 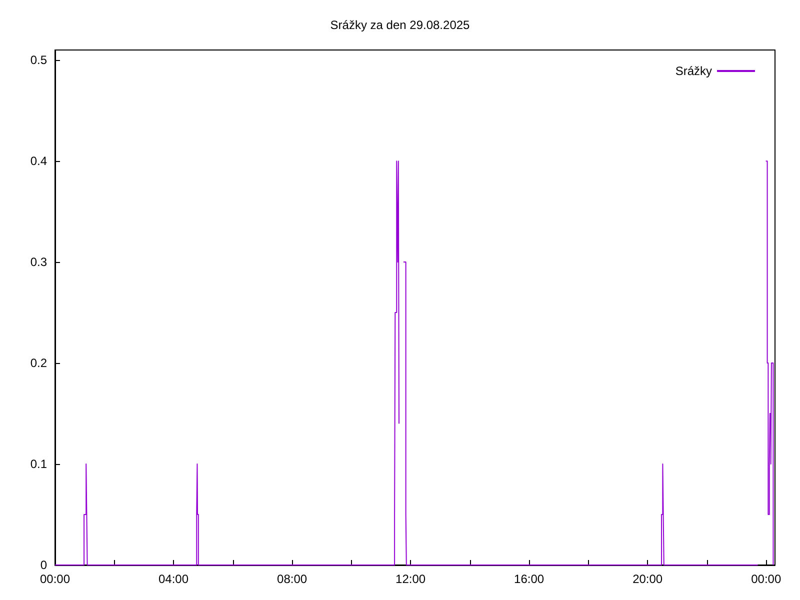 I want to click on chart-title: Srážky za den 29.08.2025, so click(x=400, y=25).